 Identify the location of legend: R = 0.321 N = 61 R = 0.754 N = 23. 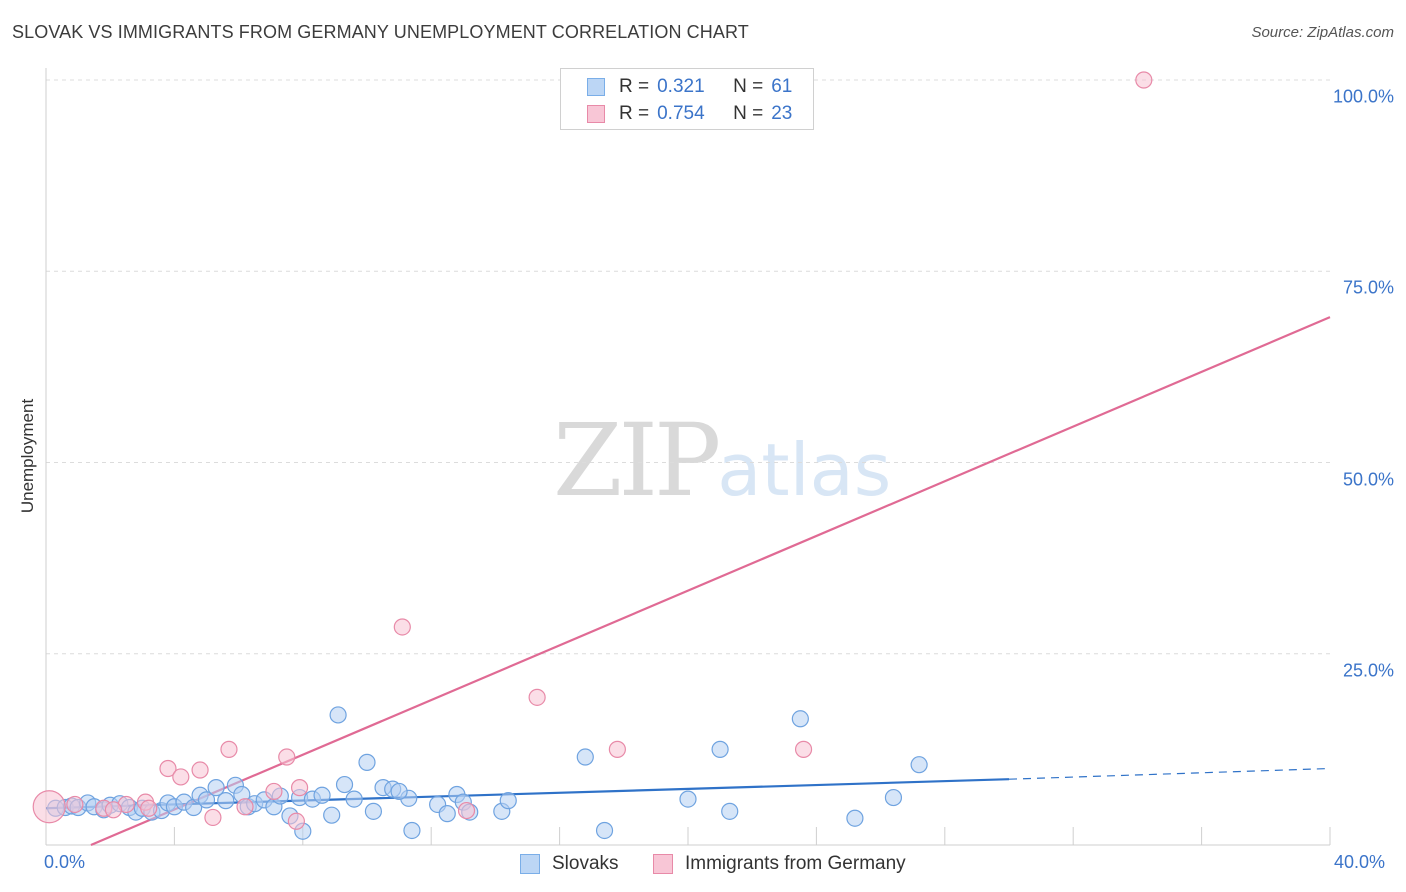
(687, 99).